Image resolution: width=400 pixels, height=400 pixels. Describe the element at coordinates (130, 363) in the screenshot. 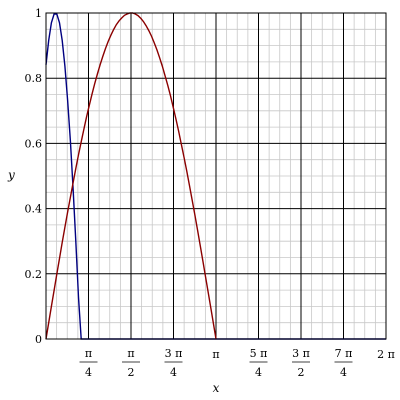

I see `x-tick-fraction: π2` at that location.